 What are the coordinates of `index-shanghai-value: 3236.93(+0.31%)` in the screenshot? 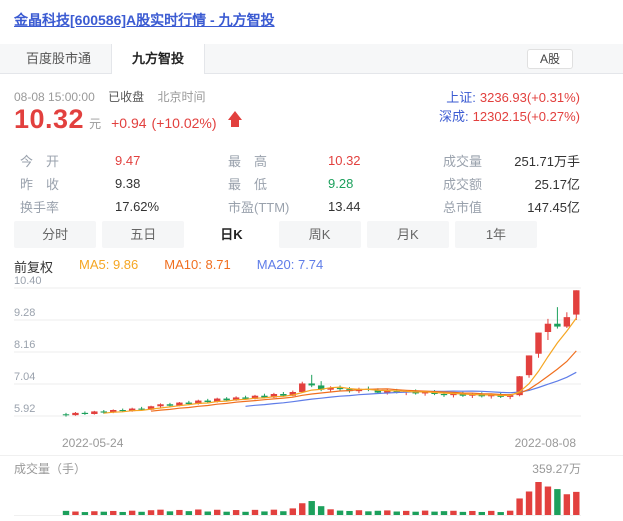 It's located at (529, 97).